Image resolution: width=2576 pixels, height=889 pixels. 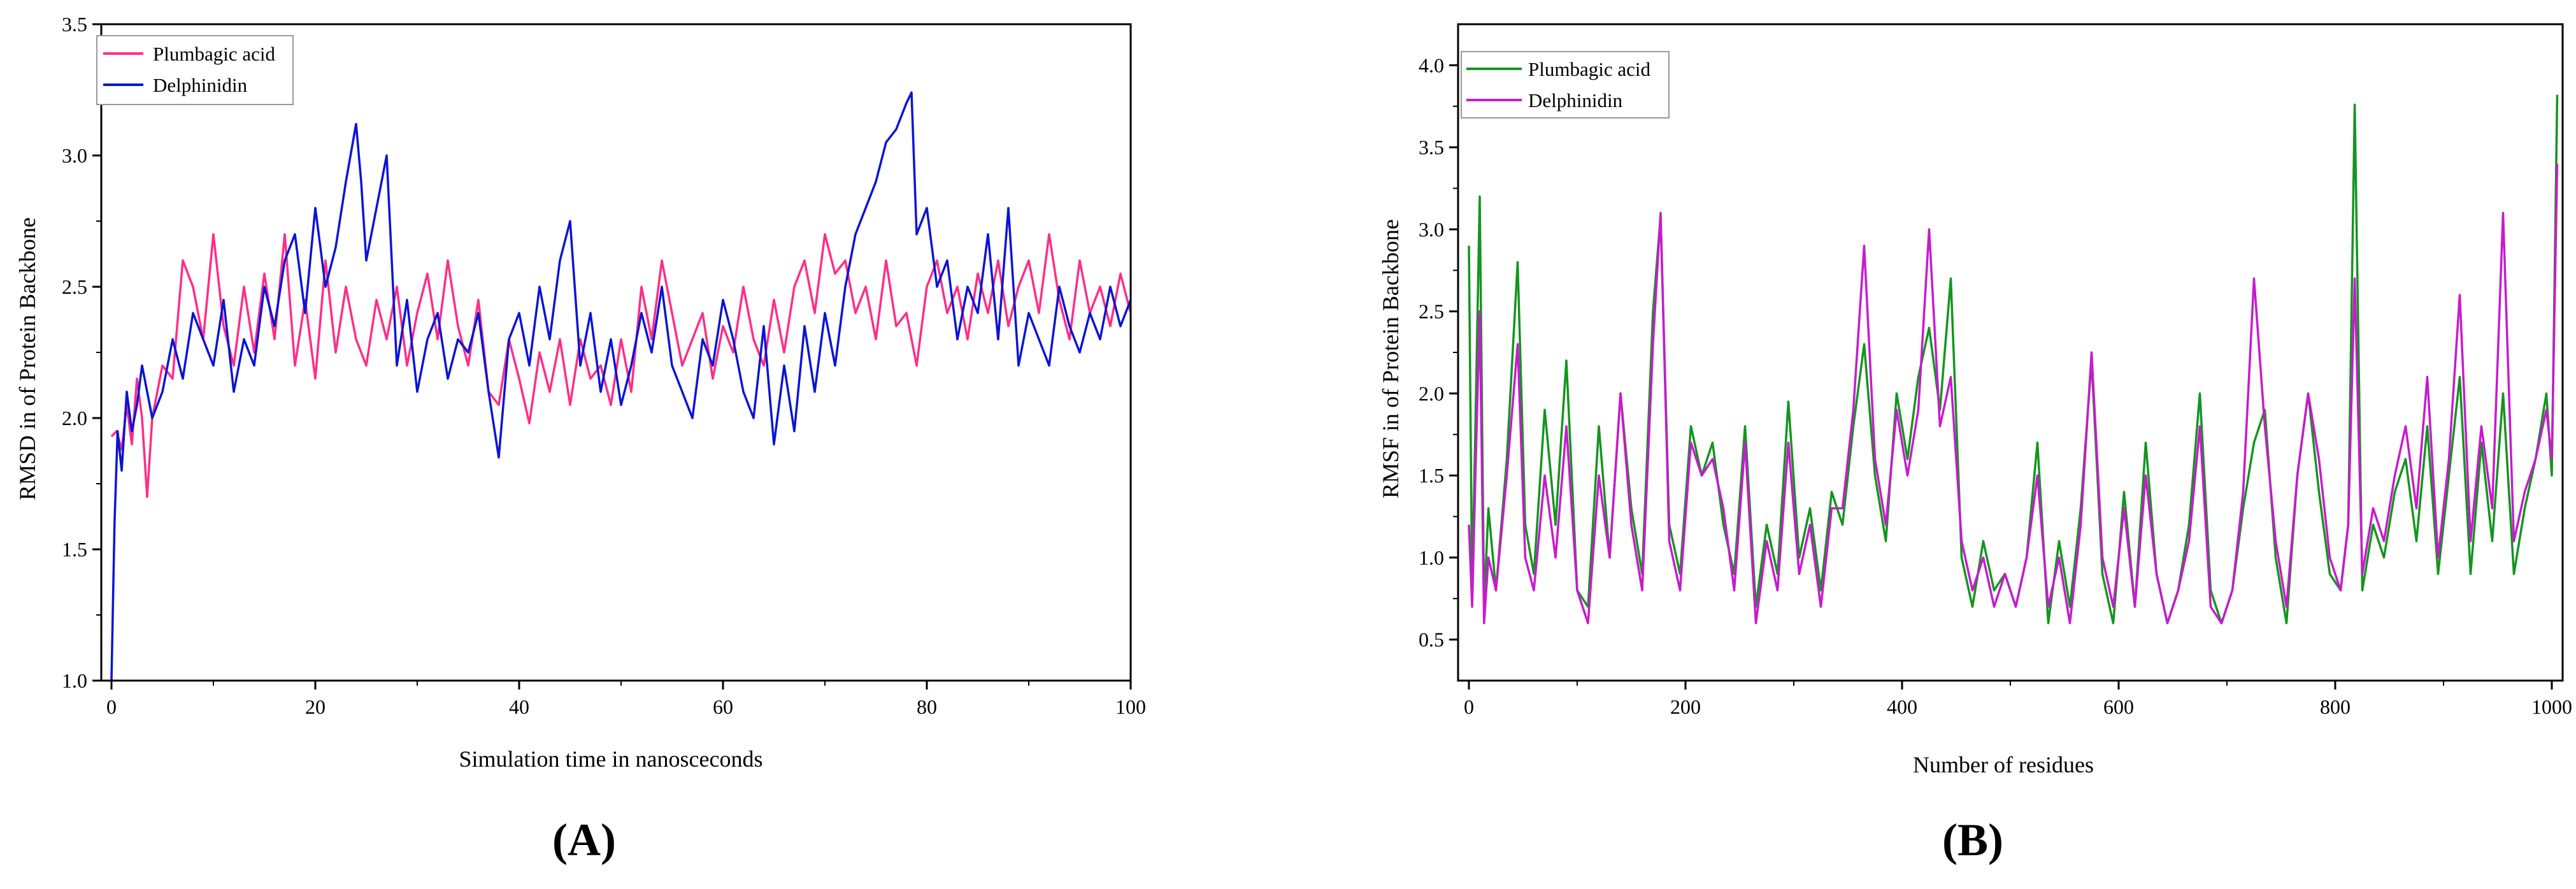 I want to click on panel-b-y-tick-label: 2.5, so click(x=1432, y=311).